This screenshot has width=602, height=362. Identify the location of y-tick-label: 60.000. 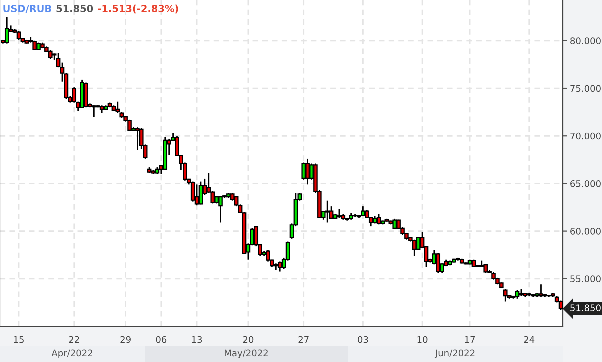
(585, 231).